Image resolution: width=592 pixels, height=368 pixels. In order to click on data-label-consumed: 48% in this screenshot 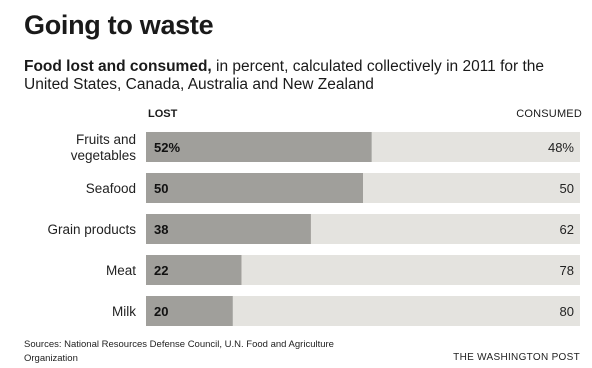, I will do `click(561, 147)`.